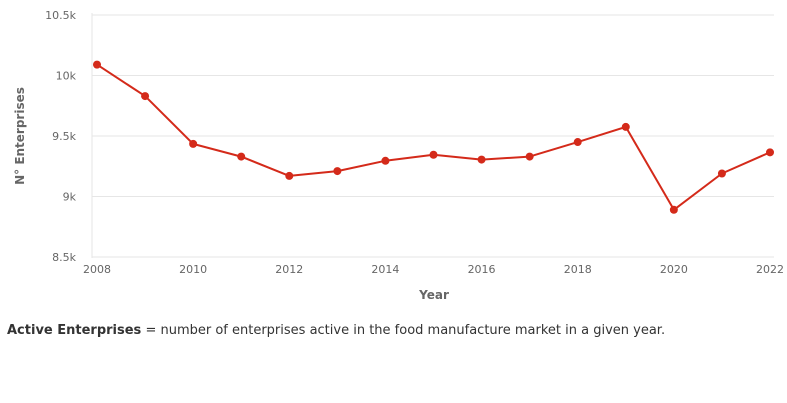  I want to click on y-tick-labels: 8.5k 9k 9.5k 10k 10.5k, so click(60, 136).